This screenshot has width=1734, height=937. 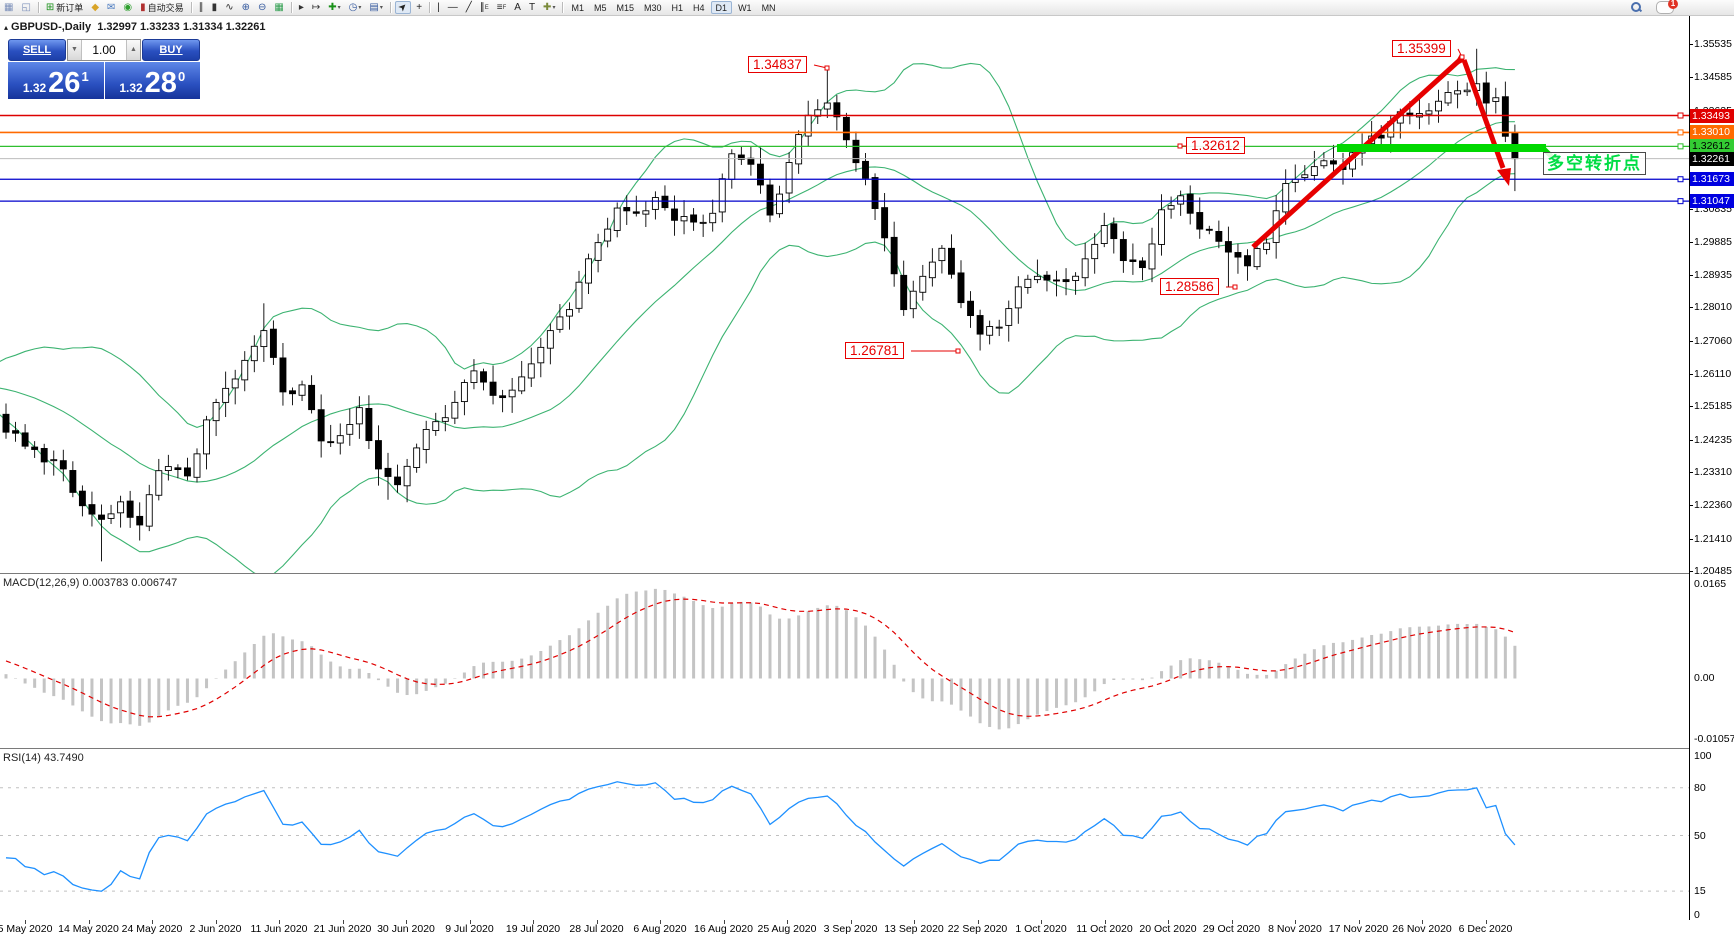 I want to click on new-order-icon: ⊞ 新订单, so click(x=64, y=7).